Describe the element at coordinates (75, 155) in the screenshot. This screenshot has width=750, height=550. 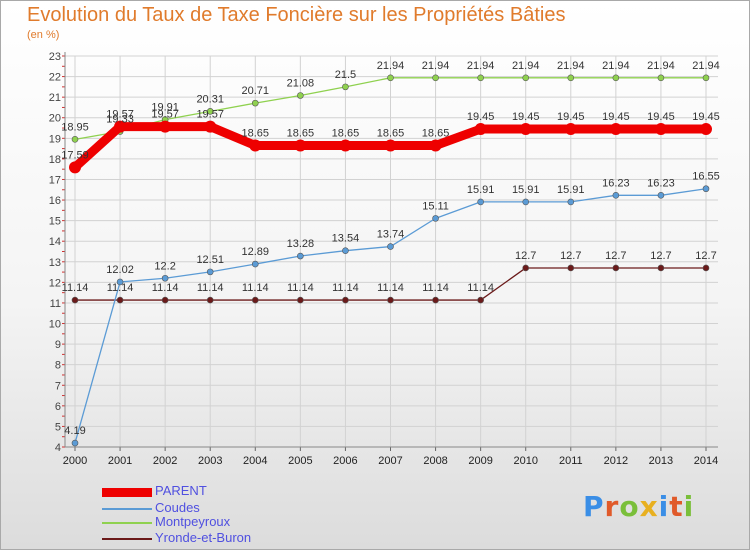
I see `data-label-parent: 17.59` at that location.